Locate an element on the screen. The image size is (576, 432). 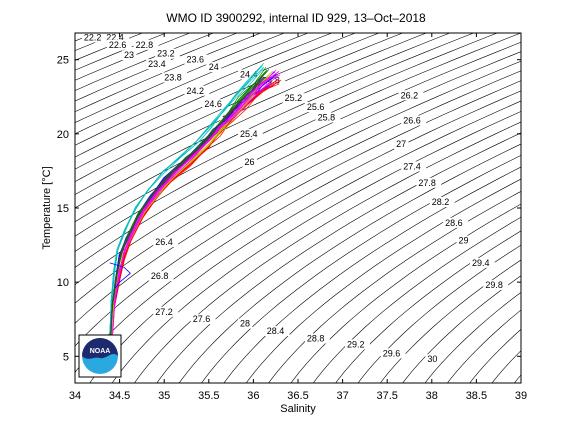
y-tick-label: 5 is located at coordinates (66, 357).